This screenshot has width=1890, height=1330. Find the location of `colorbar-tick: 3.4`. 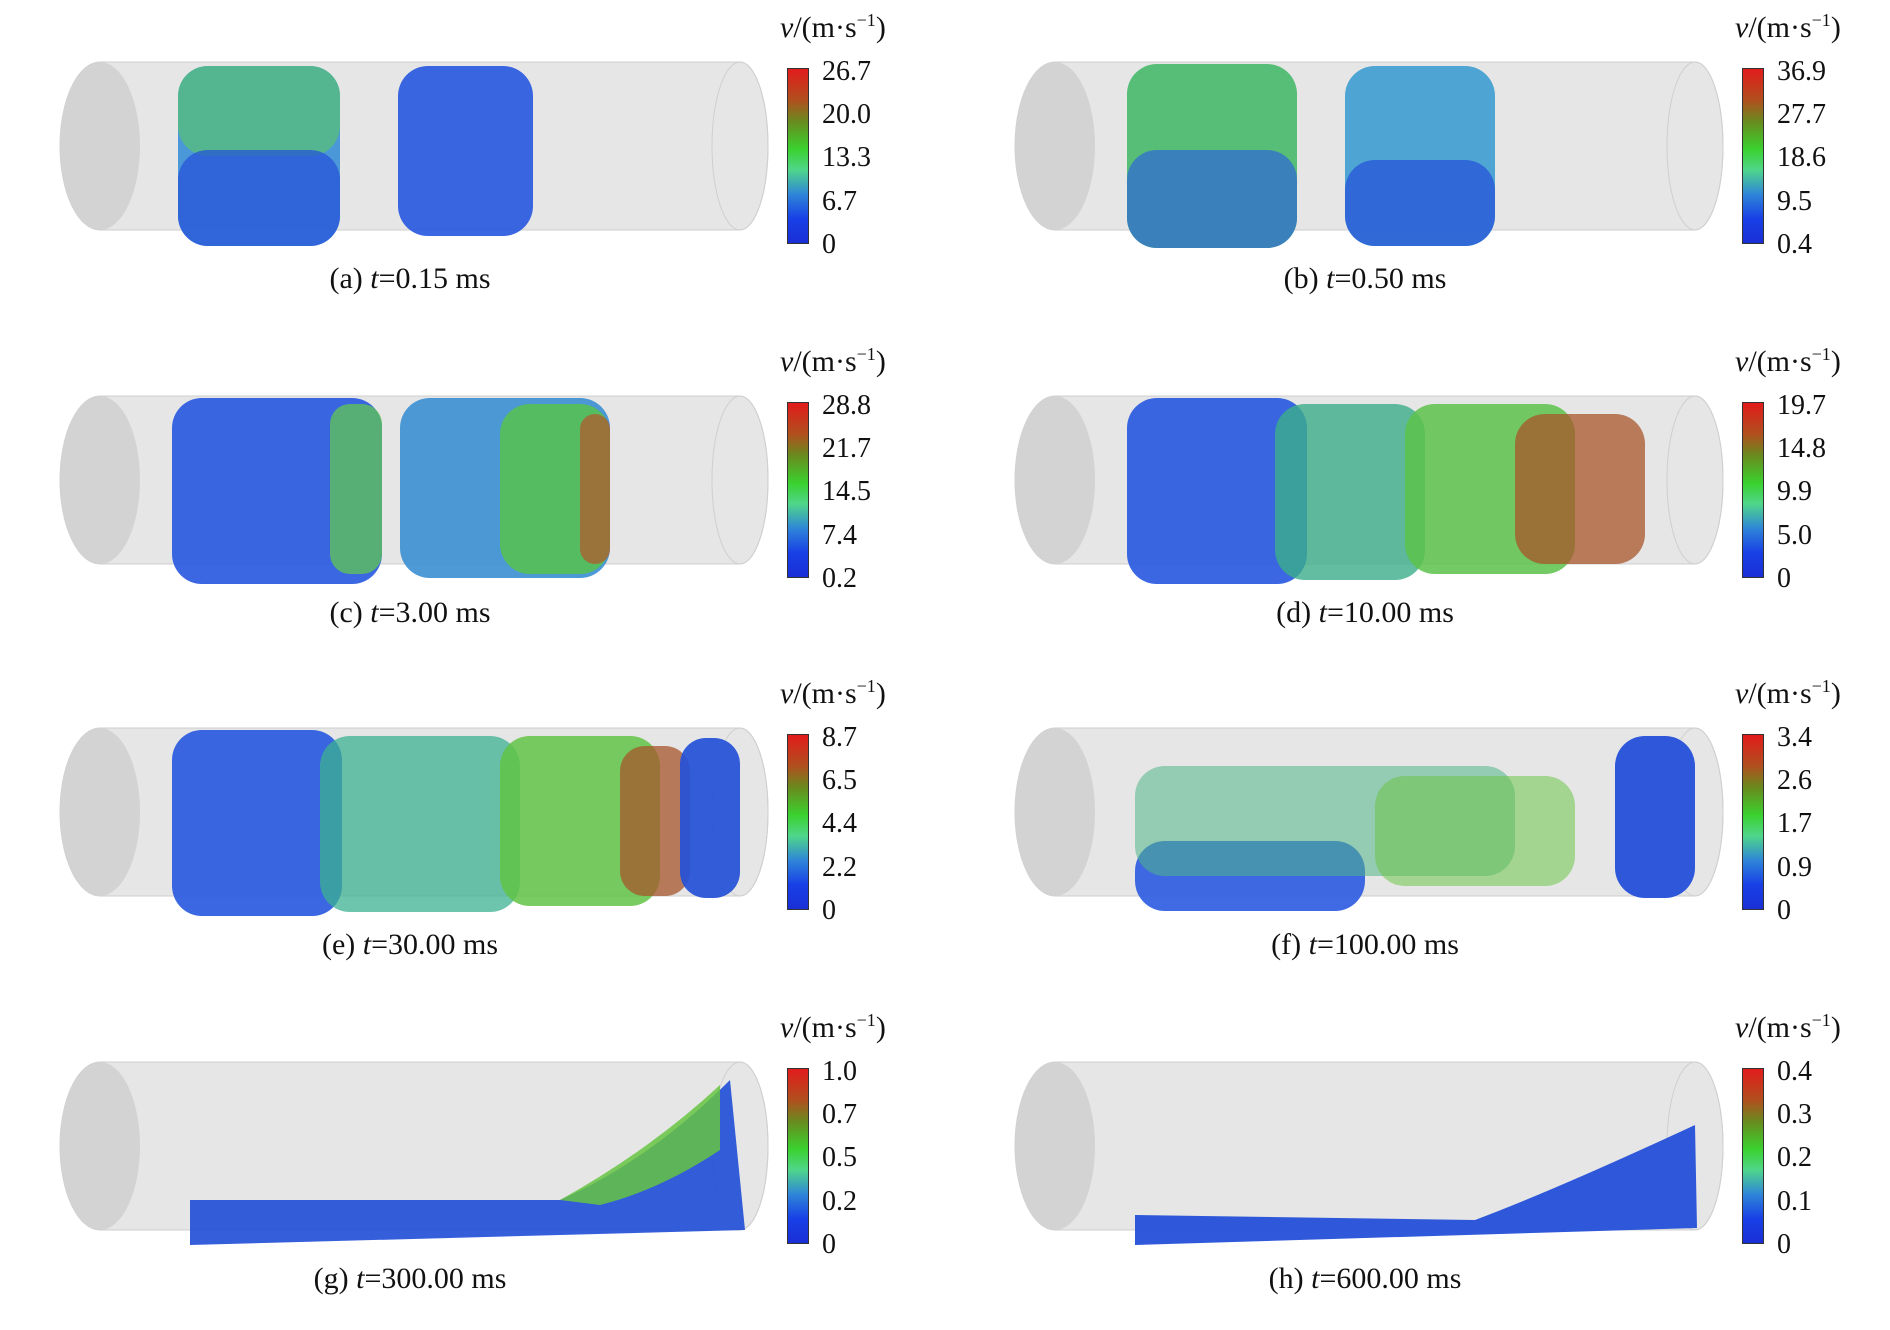

colorbar-tick: 3.4 is located at coordinates (1794, 737).